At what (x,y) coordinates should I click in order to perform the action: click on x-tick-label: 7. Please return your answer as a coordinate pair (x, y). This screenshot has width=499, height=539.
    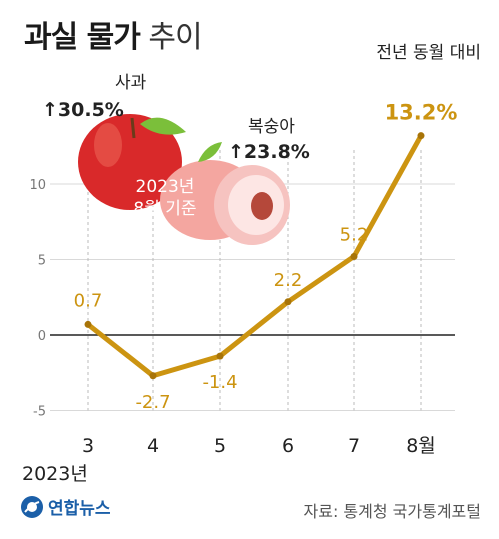
    Looking at the image, I should click on (354, 446).